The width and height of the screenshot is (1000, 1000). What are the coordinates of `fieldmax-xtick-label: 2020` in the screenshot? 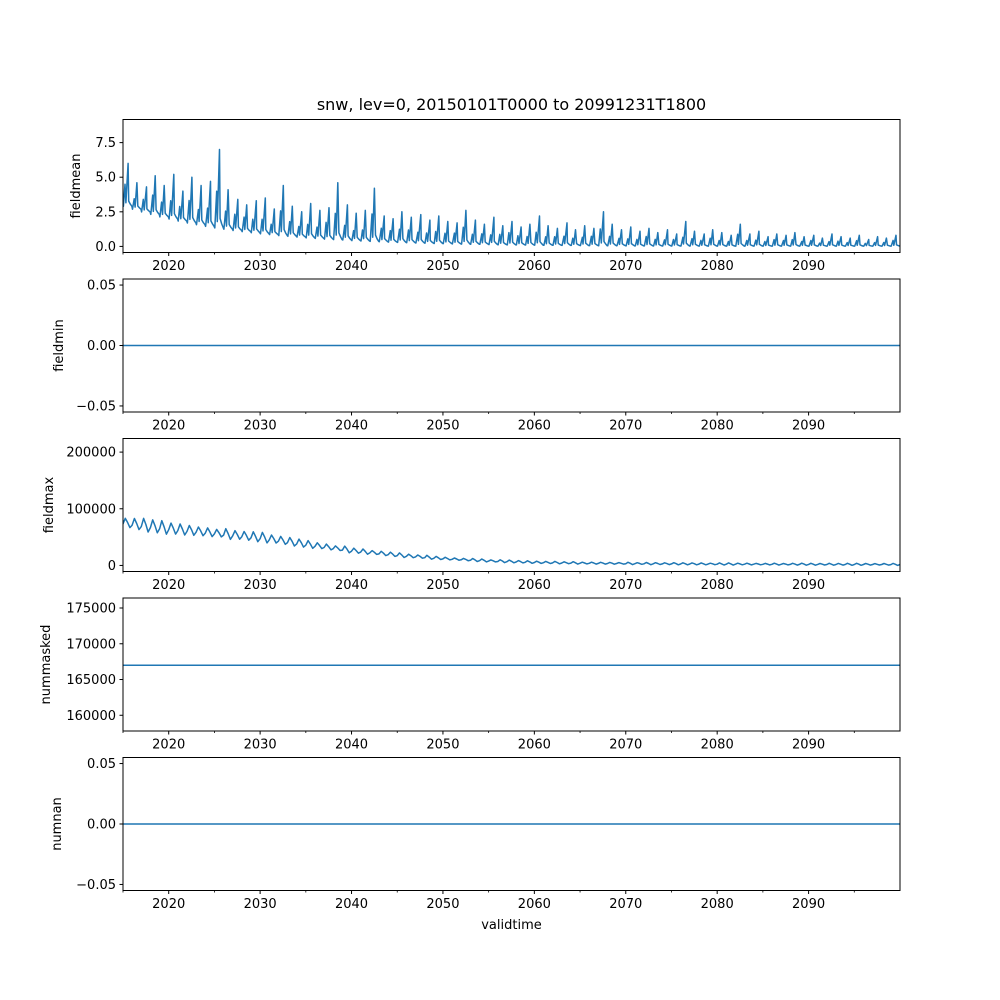 It's located at (168, 585).